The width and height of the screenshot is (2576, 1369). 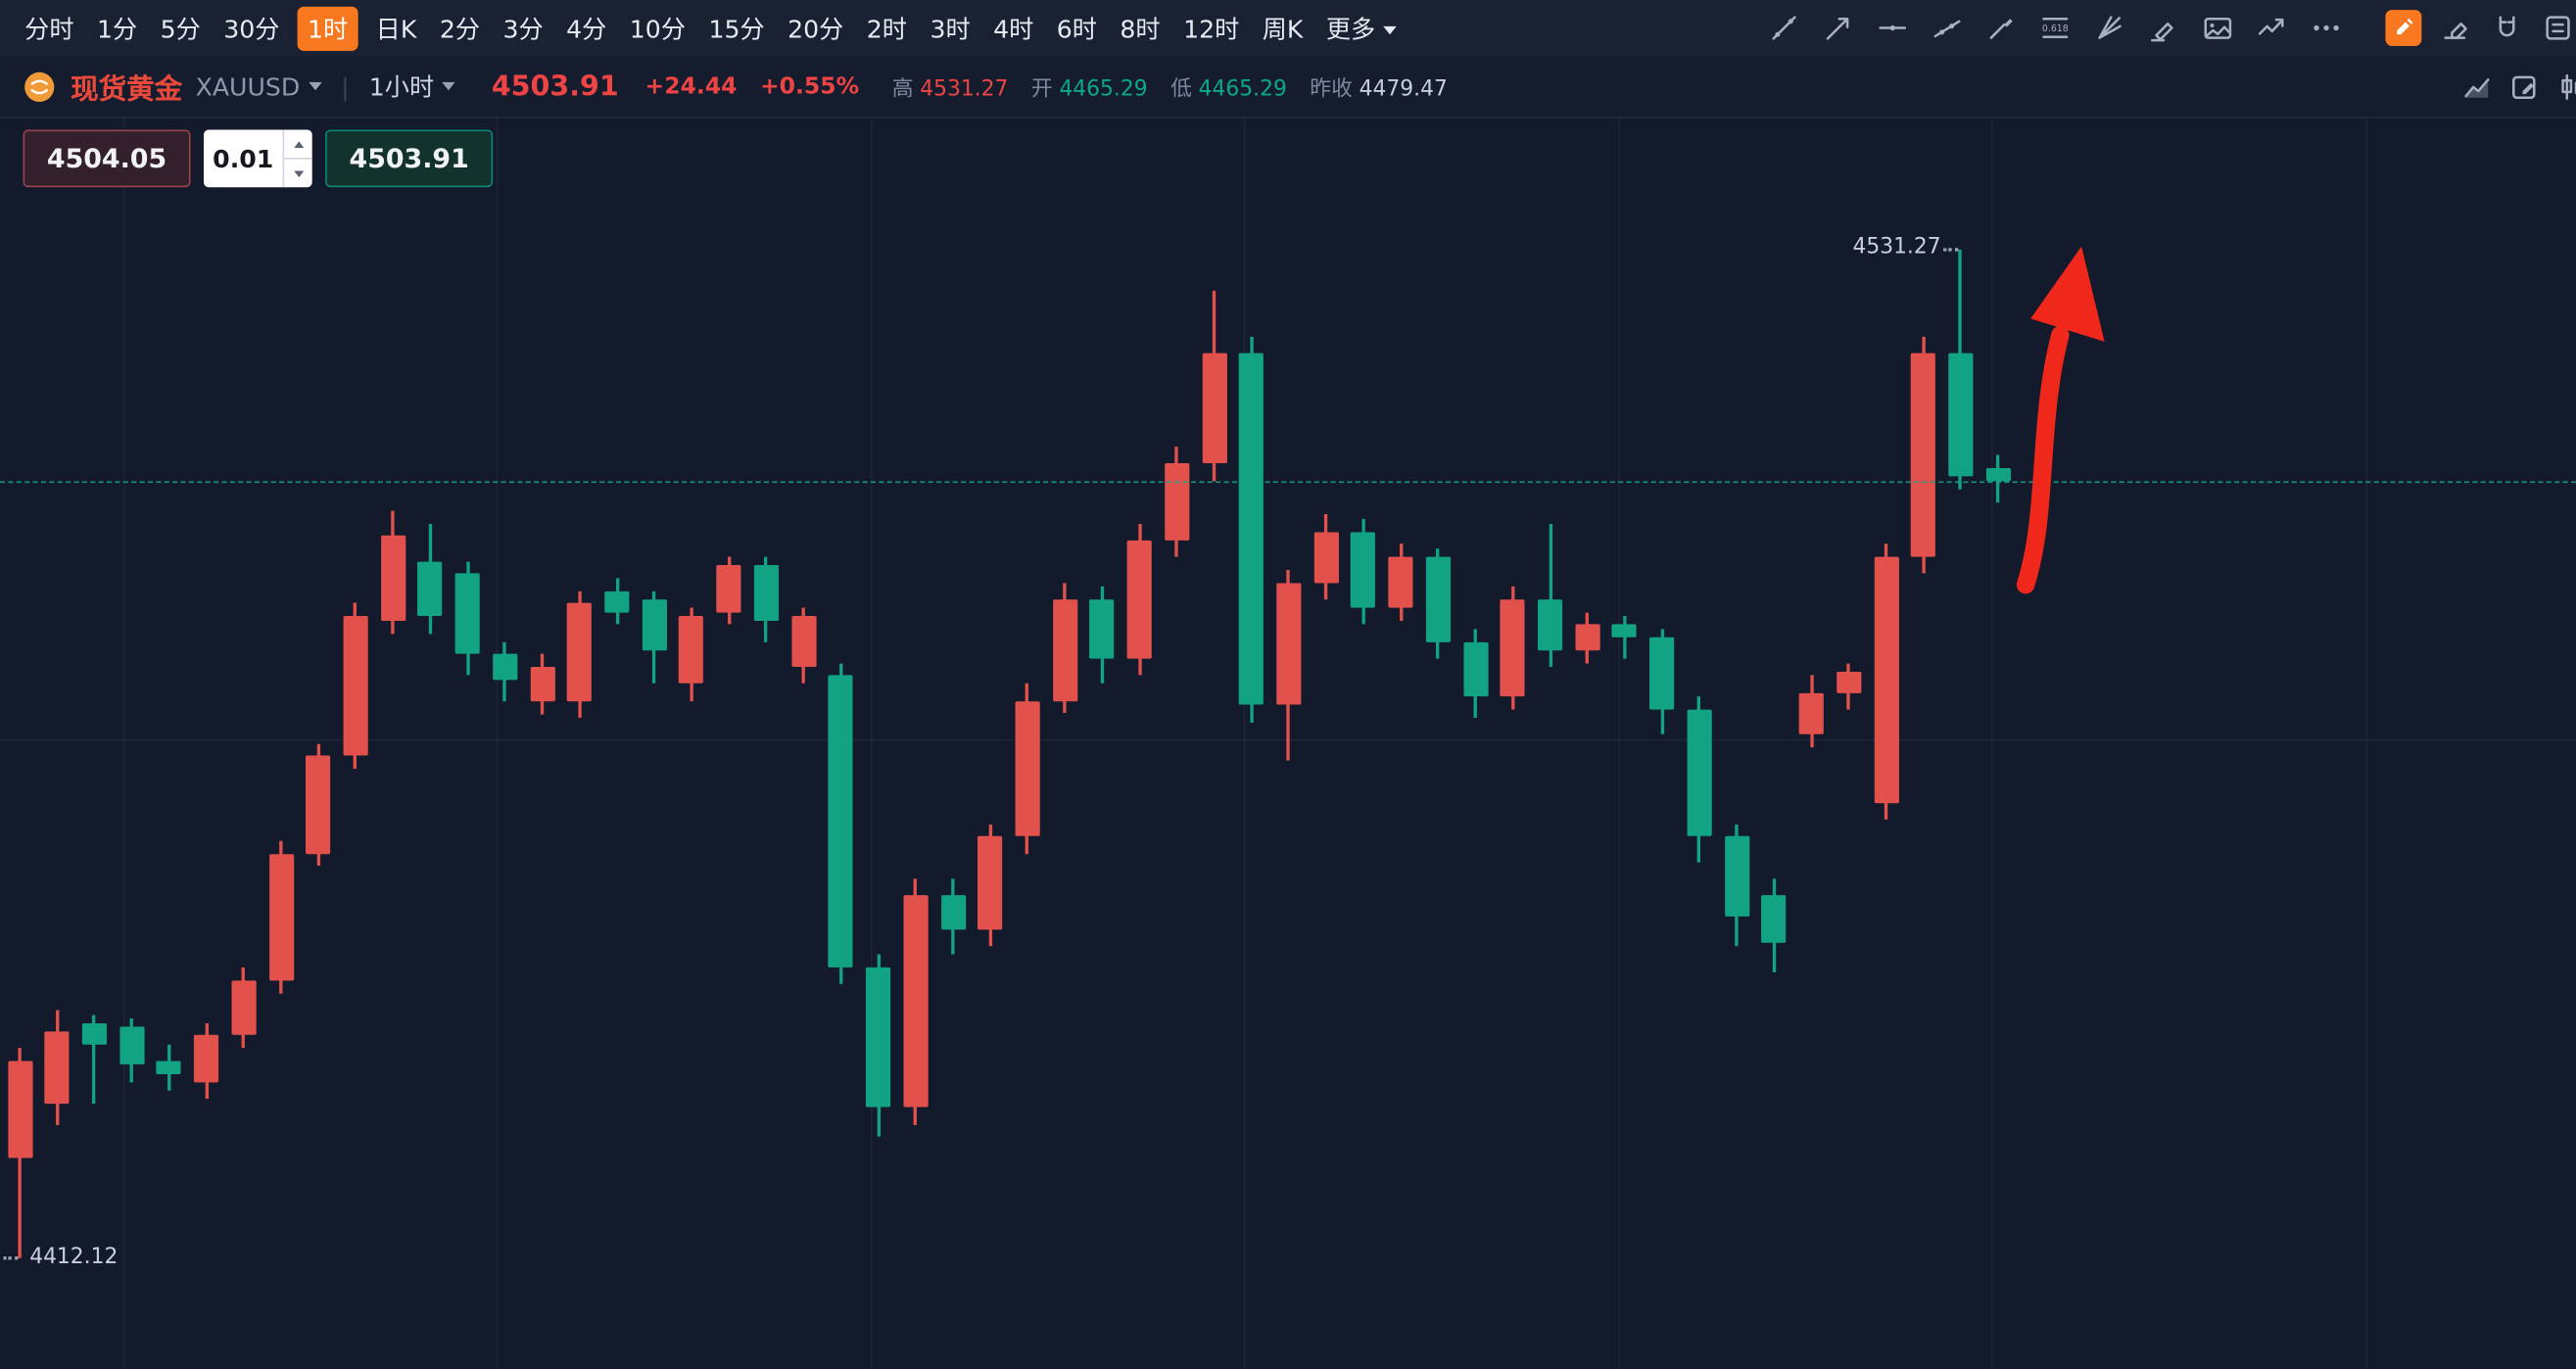 What do you see at coordinates (1350, 29) in the screenshot?
I see `more-label: 更多` at bounding box center [1350, 29].